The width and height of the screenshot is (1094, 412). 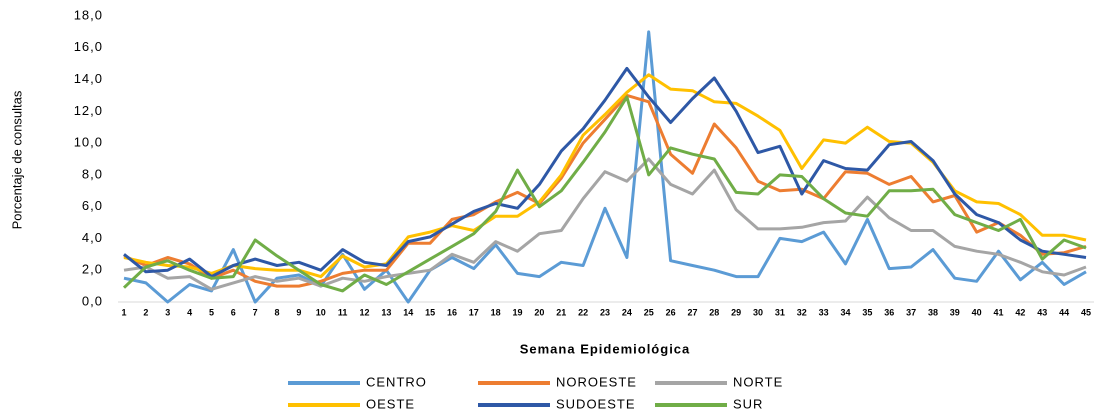 What do you see at coordinates (88, 78) in the screenshot?
I see `y-tick-label: 14,0` at bounding box center [88, 78].